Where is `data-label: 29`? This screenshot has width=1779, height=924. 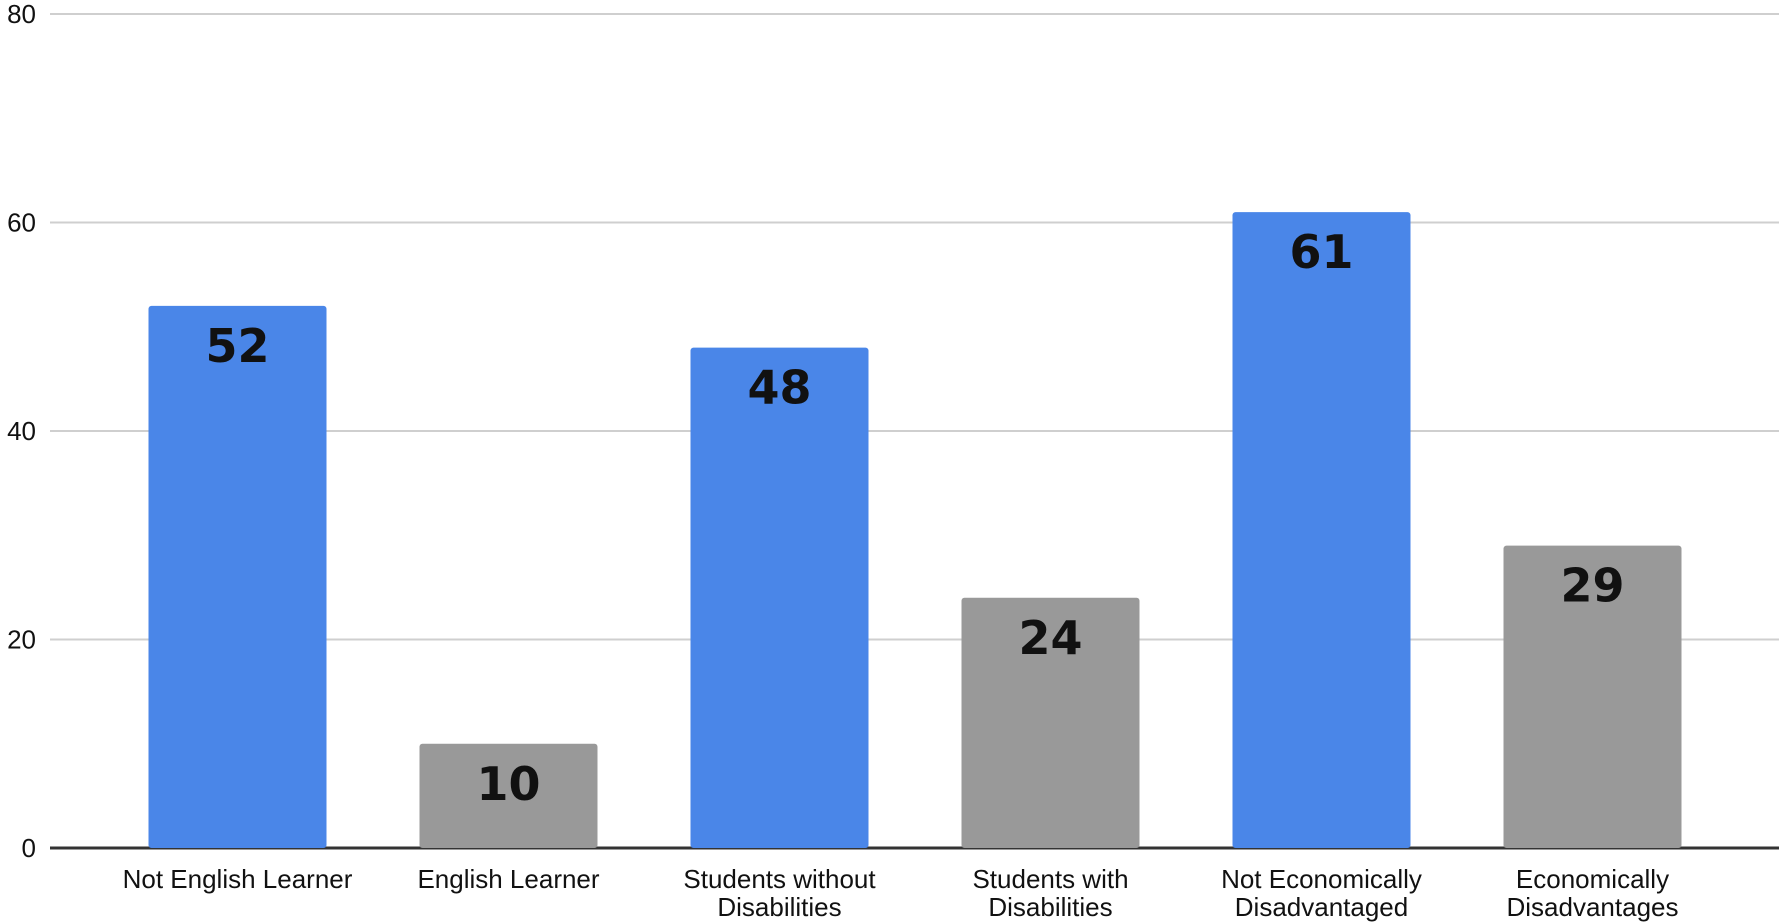 data-label: 29 is located at coordinates (1592, 586).